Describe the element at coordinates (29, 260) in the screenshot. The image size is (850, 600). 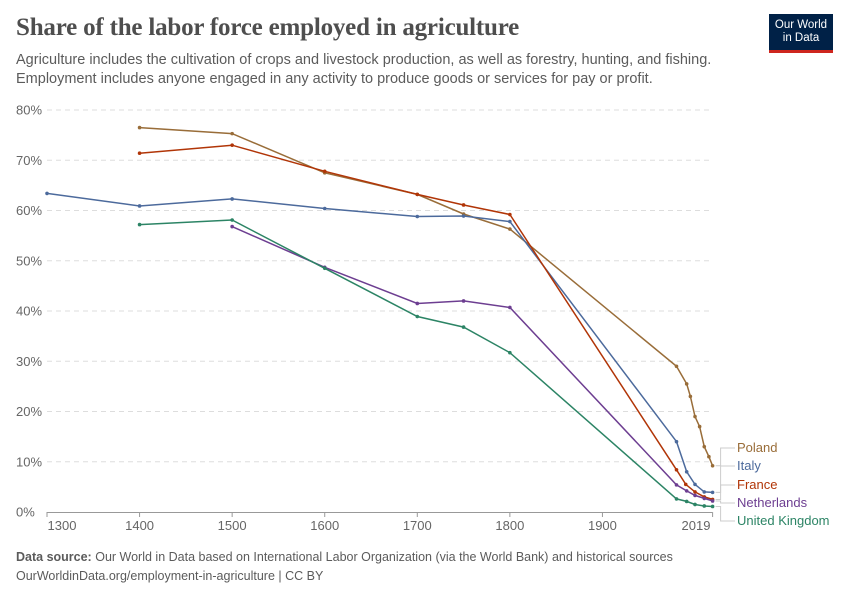
I see `y-tick-label: 50%` at that location.